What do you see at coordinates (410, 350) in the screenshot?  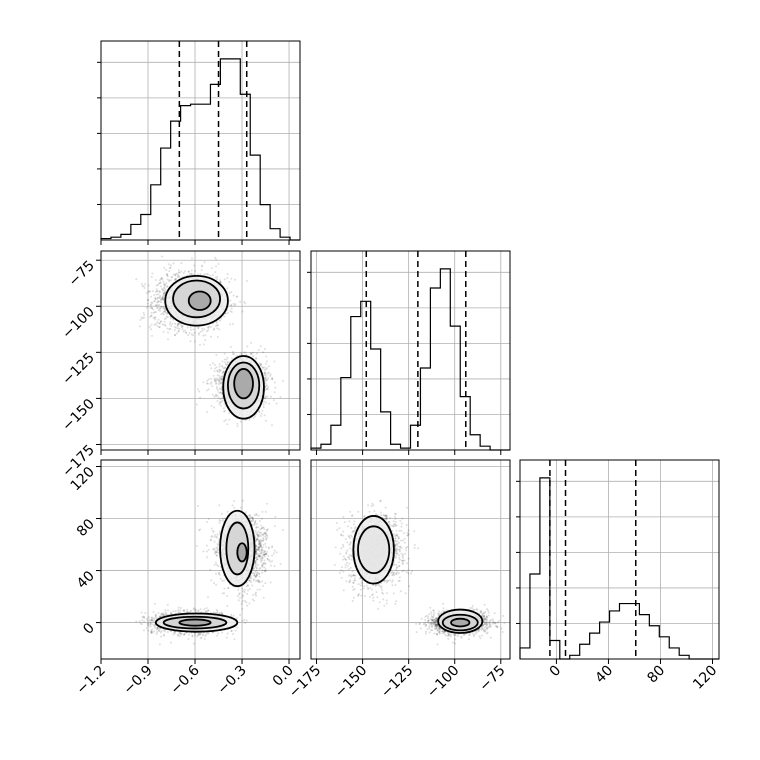 I see `panel-frame` at bounding box center [410, 350].